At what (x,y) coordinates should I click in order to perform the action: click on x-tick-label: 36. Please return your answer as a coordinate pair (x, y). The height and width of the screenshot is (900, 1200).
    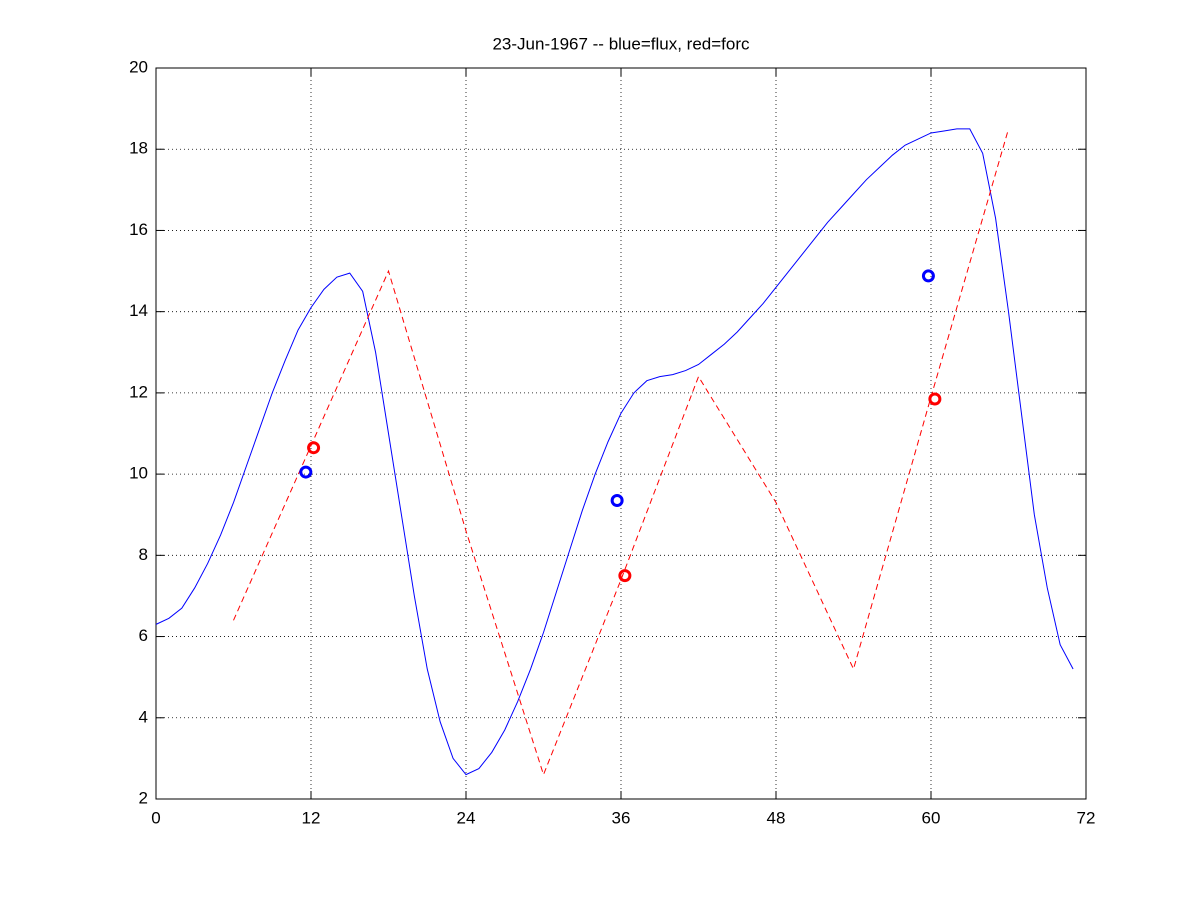
    Looking at the image, I should click on (621, 817).